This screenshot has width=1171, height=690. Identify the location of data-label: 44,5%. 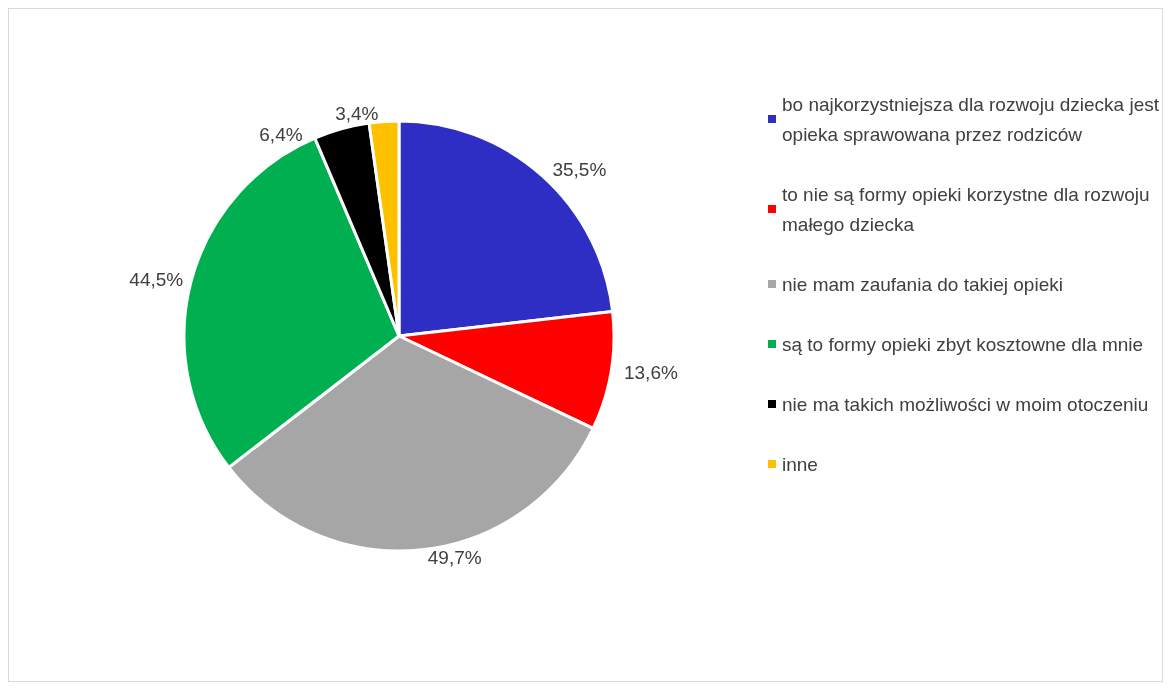
(156, 280).